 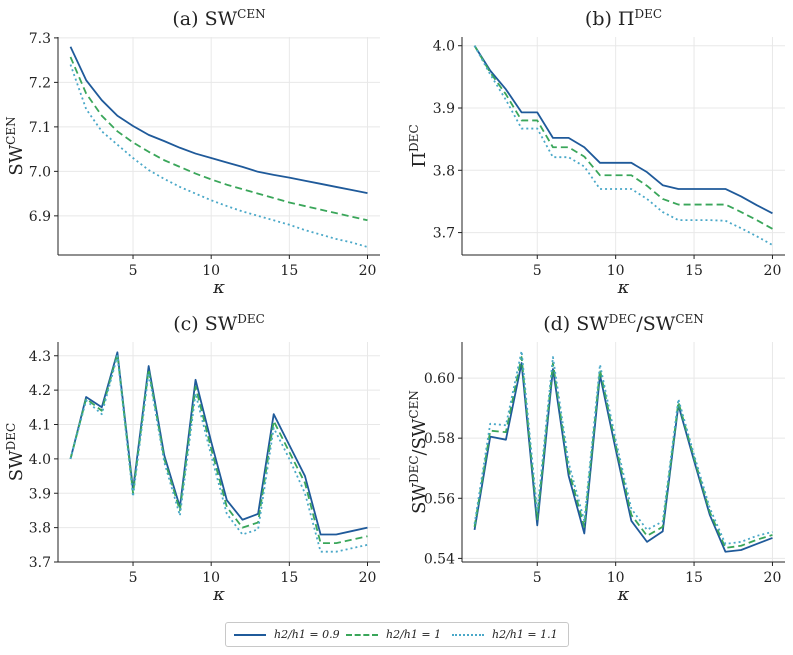 I want to click on panel-2-ytick-label-6: 4.3, so click(x=40, y=357).